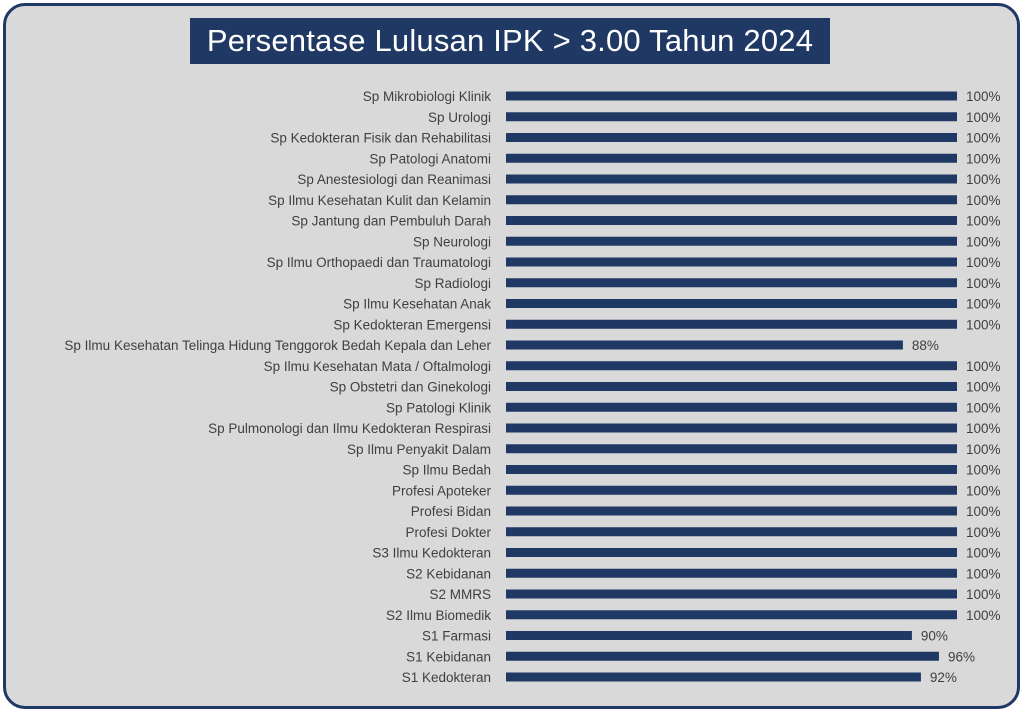  Describe the element at coordinates (452, 241) in the screenshot. I see `category-label: Sp Neurologi` at that location.